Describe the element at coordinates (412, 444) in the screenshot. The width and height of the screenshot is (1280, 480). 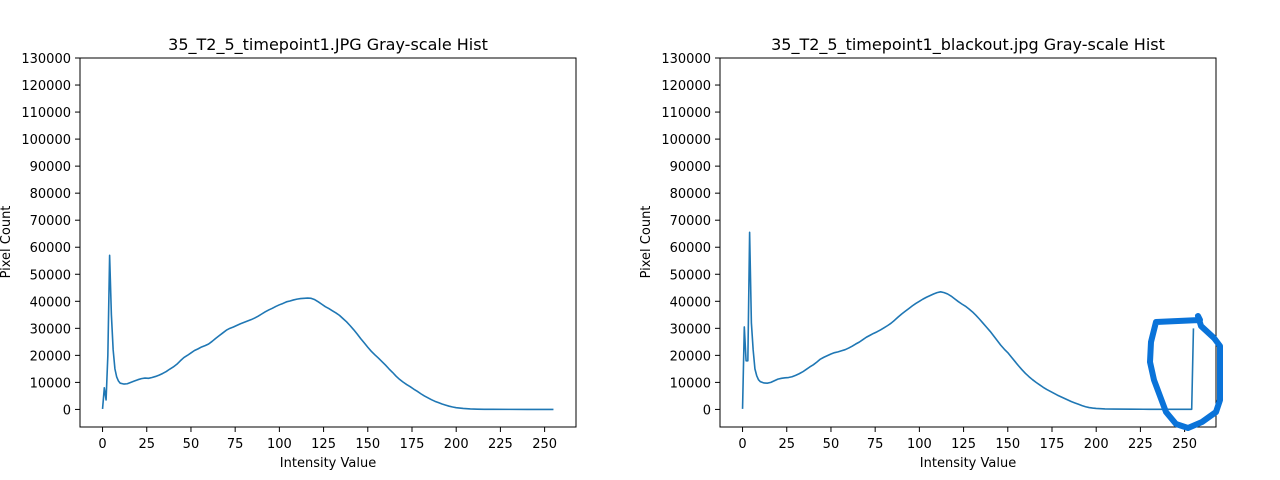
I see `left-x-tick-label: 175` at that location.